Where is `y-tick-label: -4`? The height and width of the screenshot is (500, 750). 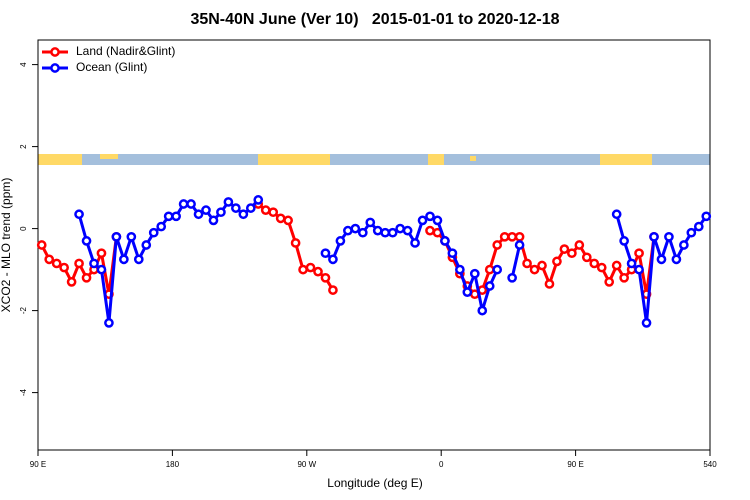 y-tick-label: -4 is located at coordinates (23, 392).